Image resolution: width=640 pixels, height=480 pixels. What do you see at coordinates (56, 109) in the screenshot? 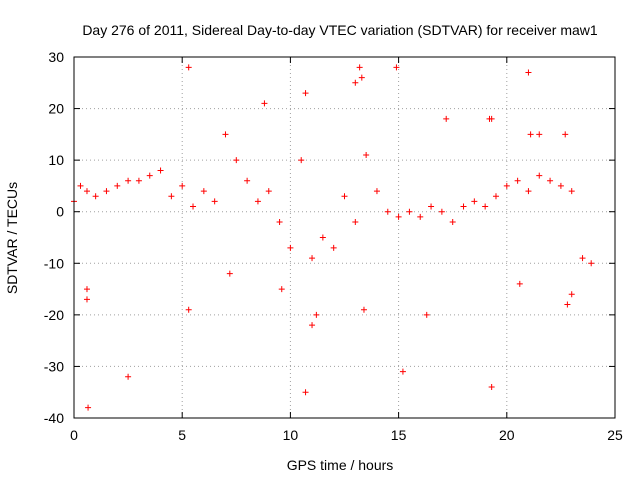
I see `y-tick-label: 20` at bounding box center [56, 109].